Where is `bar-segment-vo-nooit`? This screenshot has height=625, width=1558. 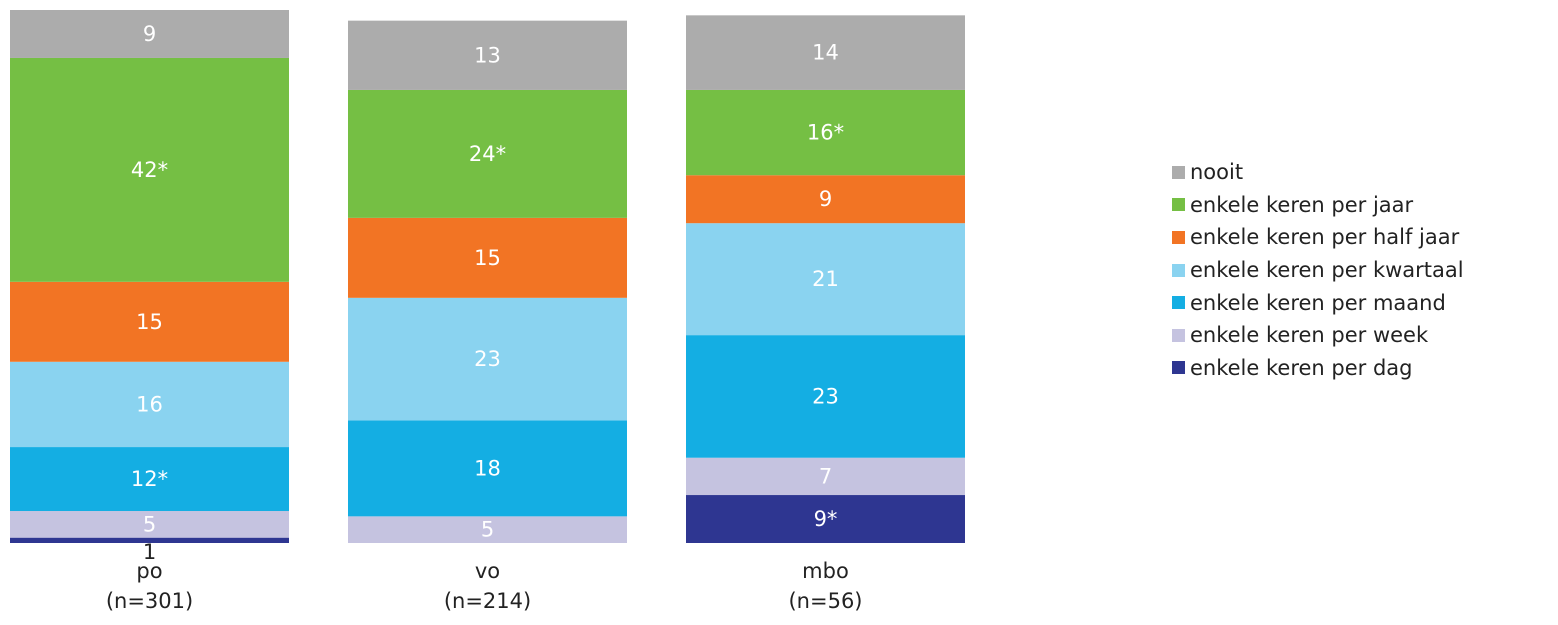
bar-segment-vo-nooit is located at coordinates (487, 55).